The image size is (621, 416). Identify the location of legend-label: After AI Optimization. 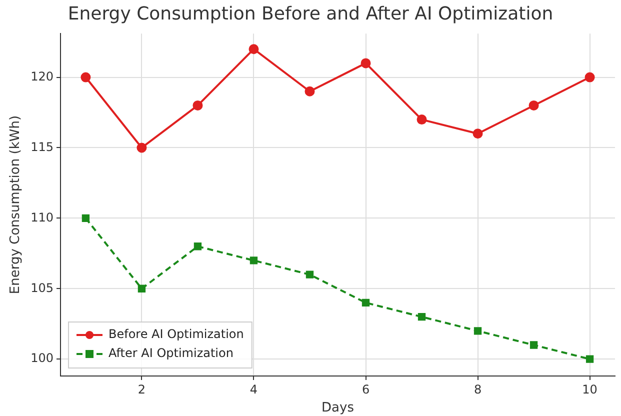
(171, 353).